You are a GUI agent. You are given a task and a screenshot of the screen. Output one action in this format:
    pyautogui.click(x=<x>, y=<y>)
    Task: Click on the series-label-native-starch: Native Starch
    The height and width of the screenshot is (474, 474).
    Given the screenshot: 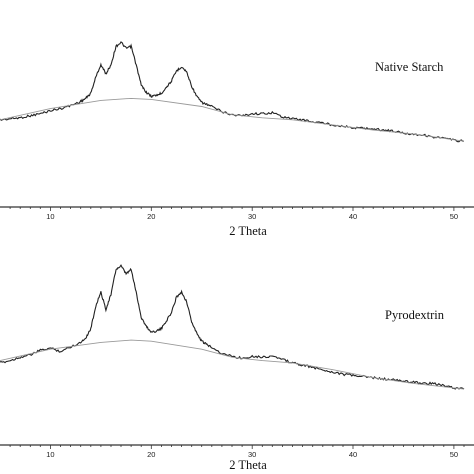 What is the action you would take?
    pyautogui.click(x=409, y=67)
    